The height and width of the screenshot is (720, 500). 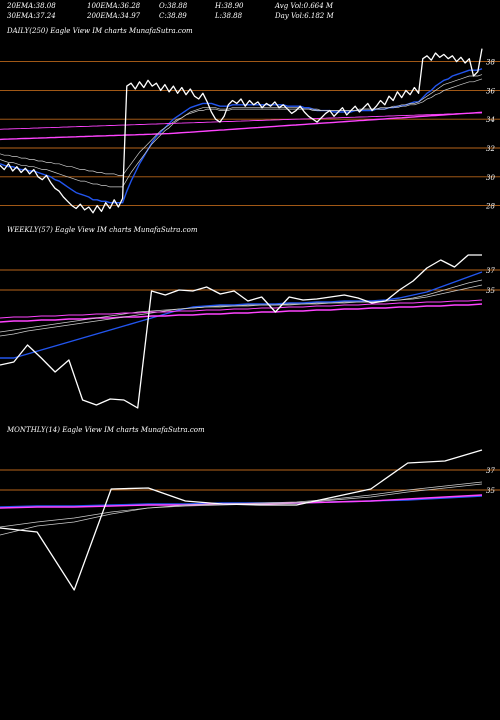 I want to click on weekly-y-tick-label-1: 35, so click(x=490, y=291).